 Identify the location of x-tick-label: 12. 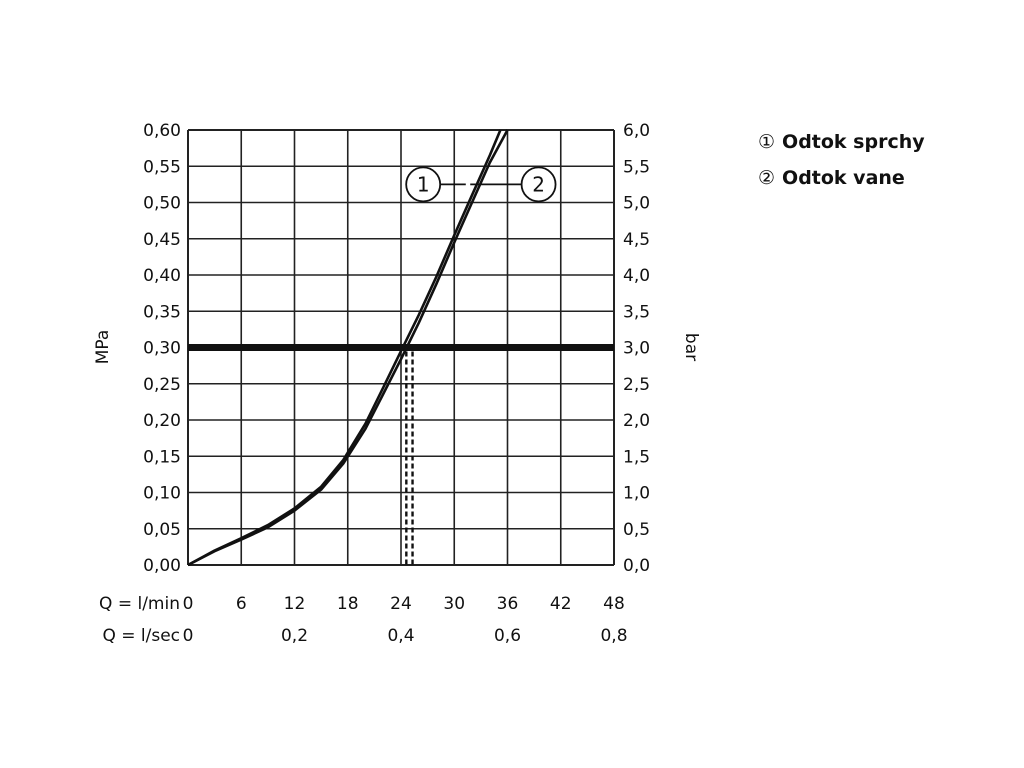
(295, 604).